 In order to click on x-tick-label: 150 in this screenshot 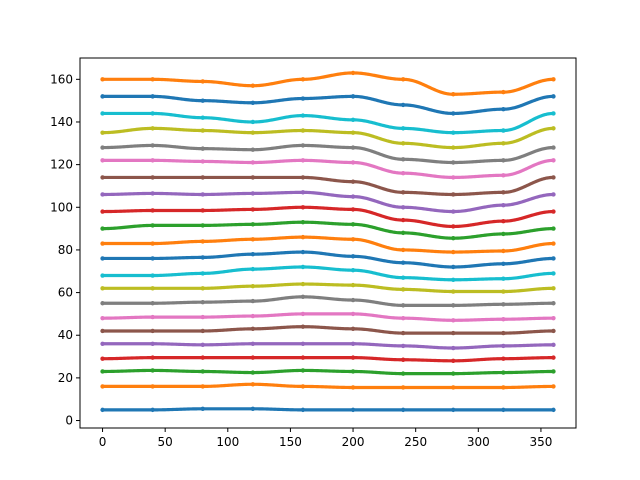, I will do `click(290, 442)`.